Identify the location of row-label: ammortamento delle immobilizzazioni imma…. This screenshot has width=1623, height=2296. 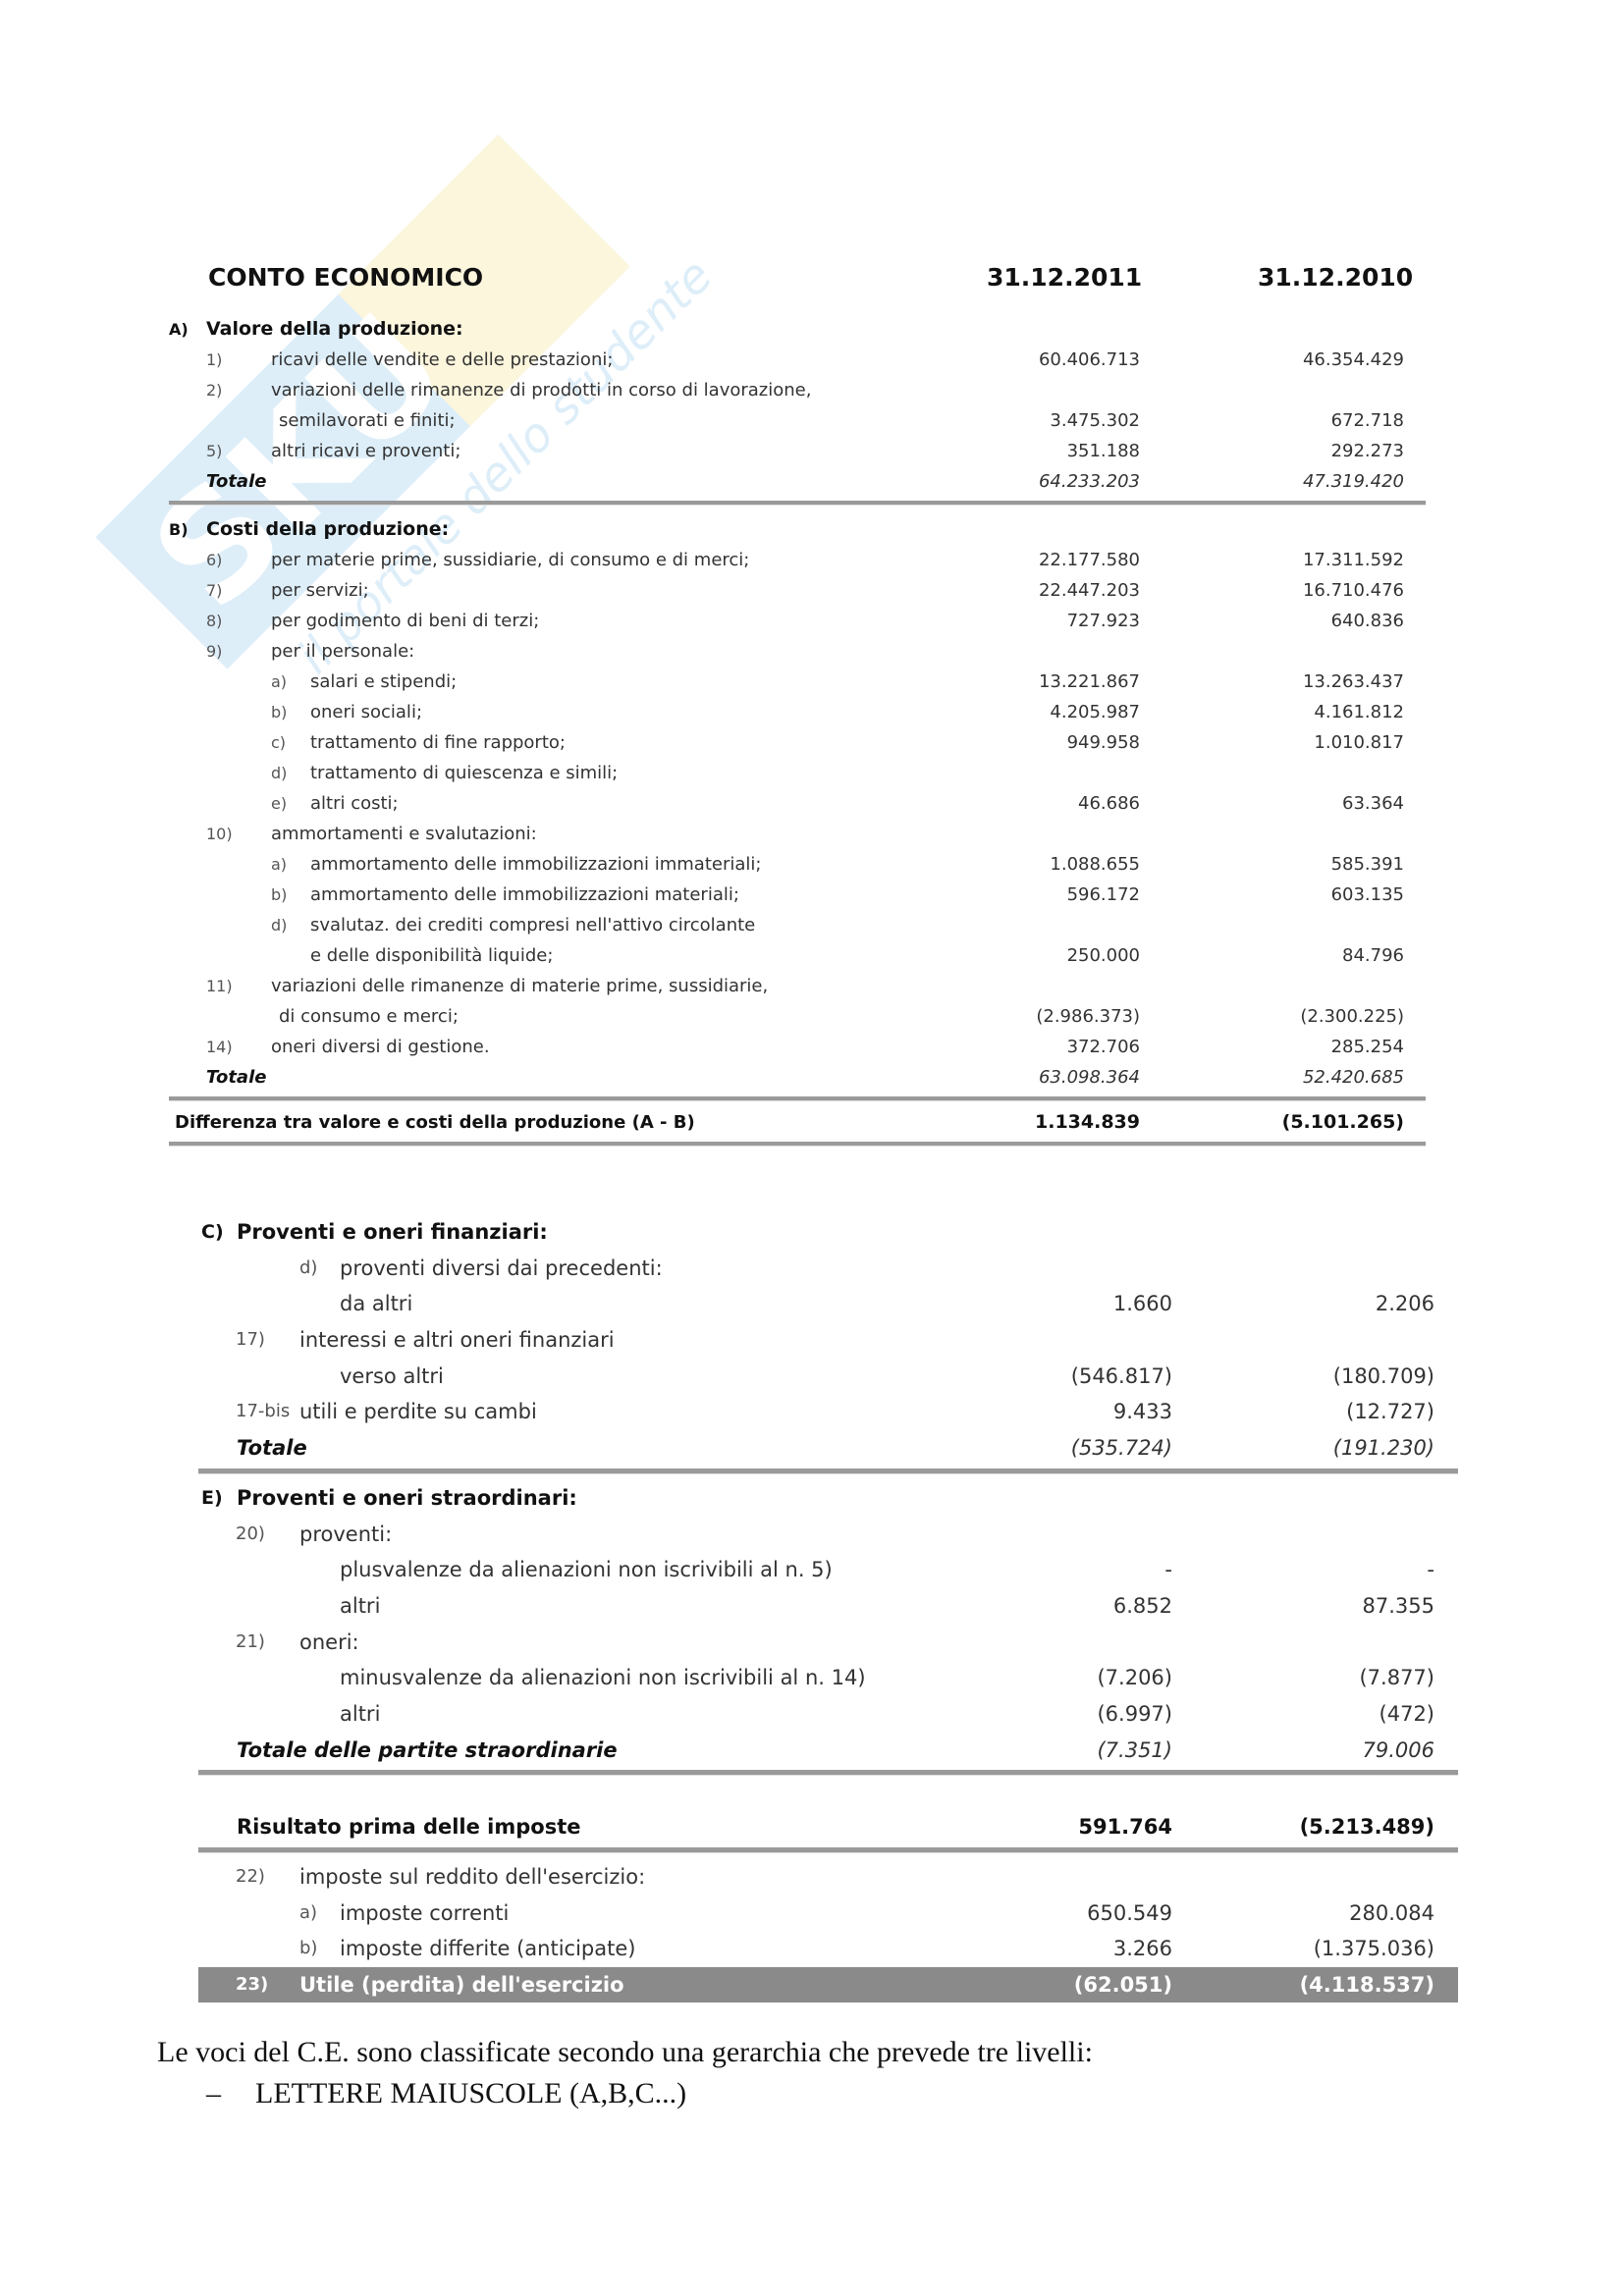
(536, 865).